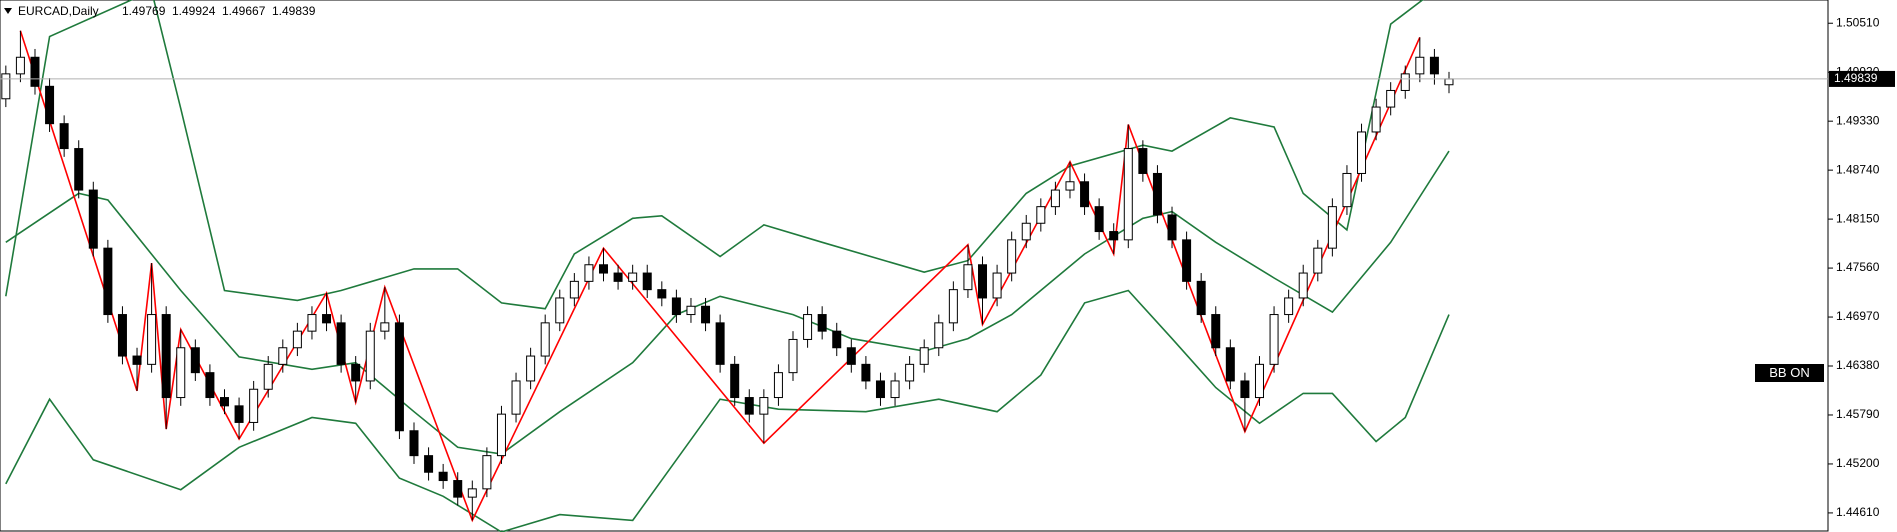 The image size is (1897, 532). I want to click on badge-box, so click(1789, 373).